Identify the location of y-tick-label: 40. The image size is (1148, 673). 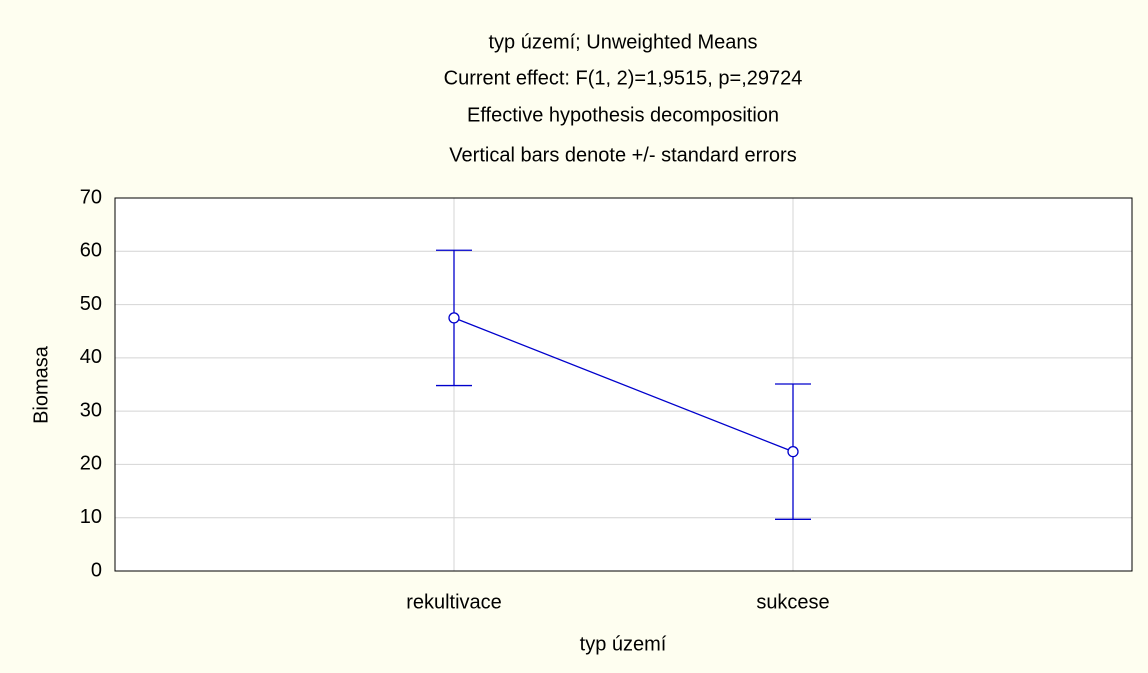
(91, 357).